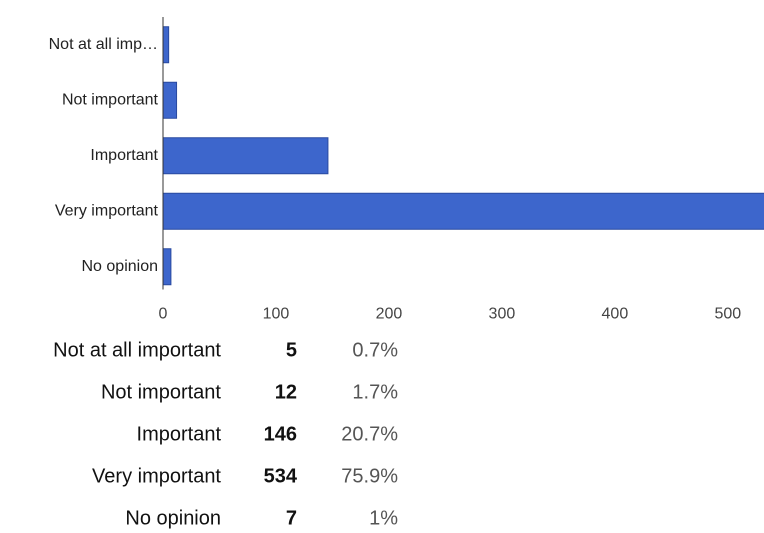 The image size is (764, 533). I want to click on x-tick-label: 400, so click(615, 314).